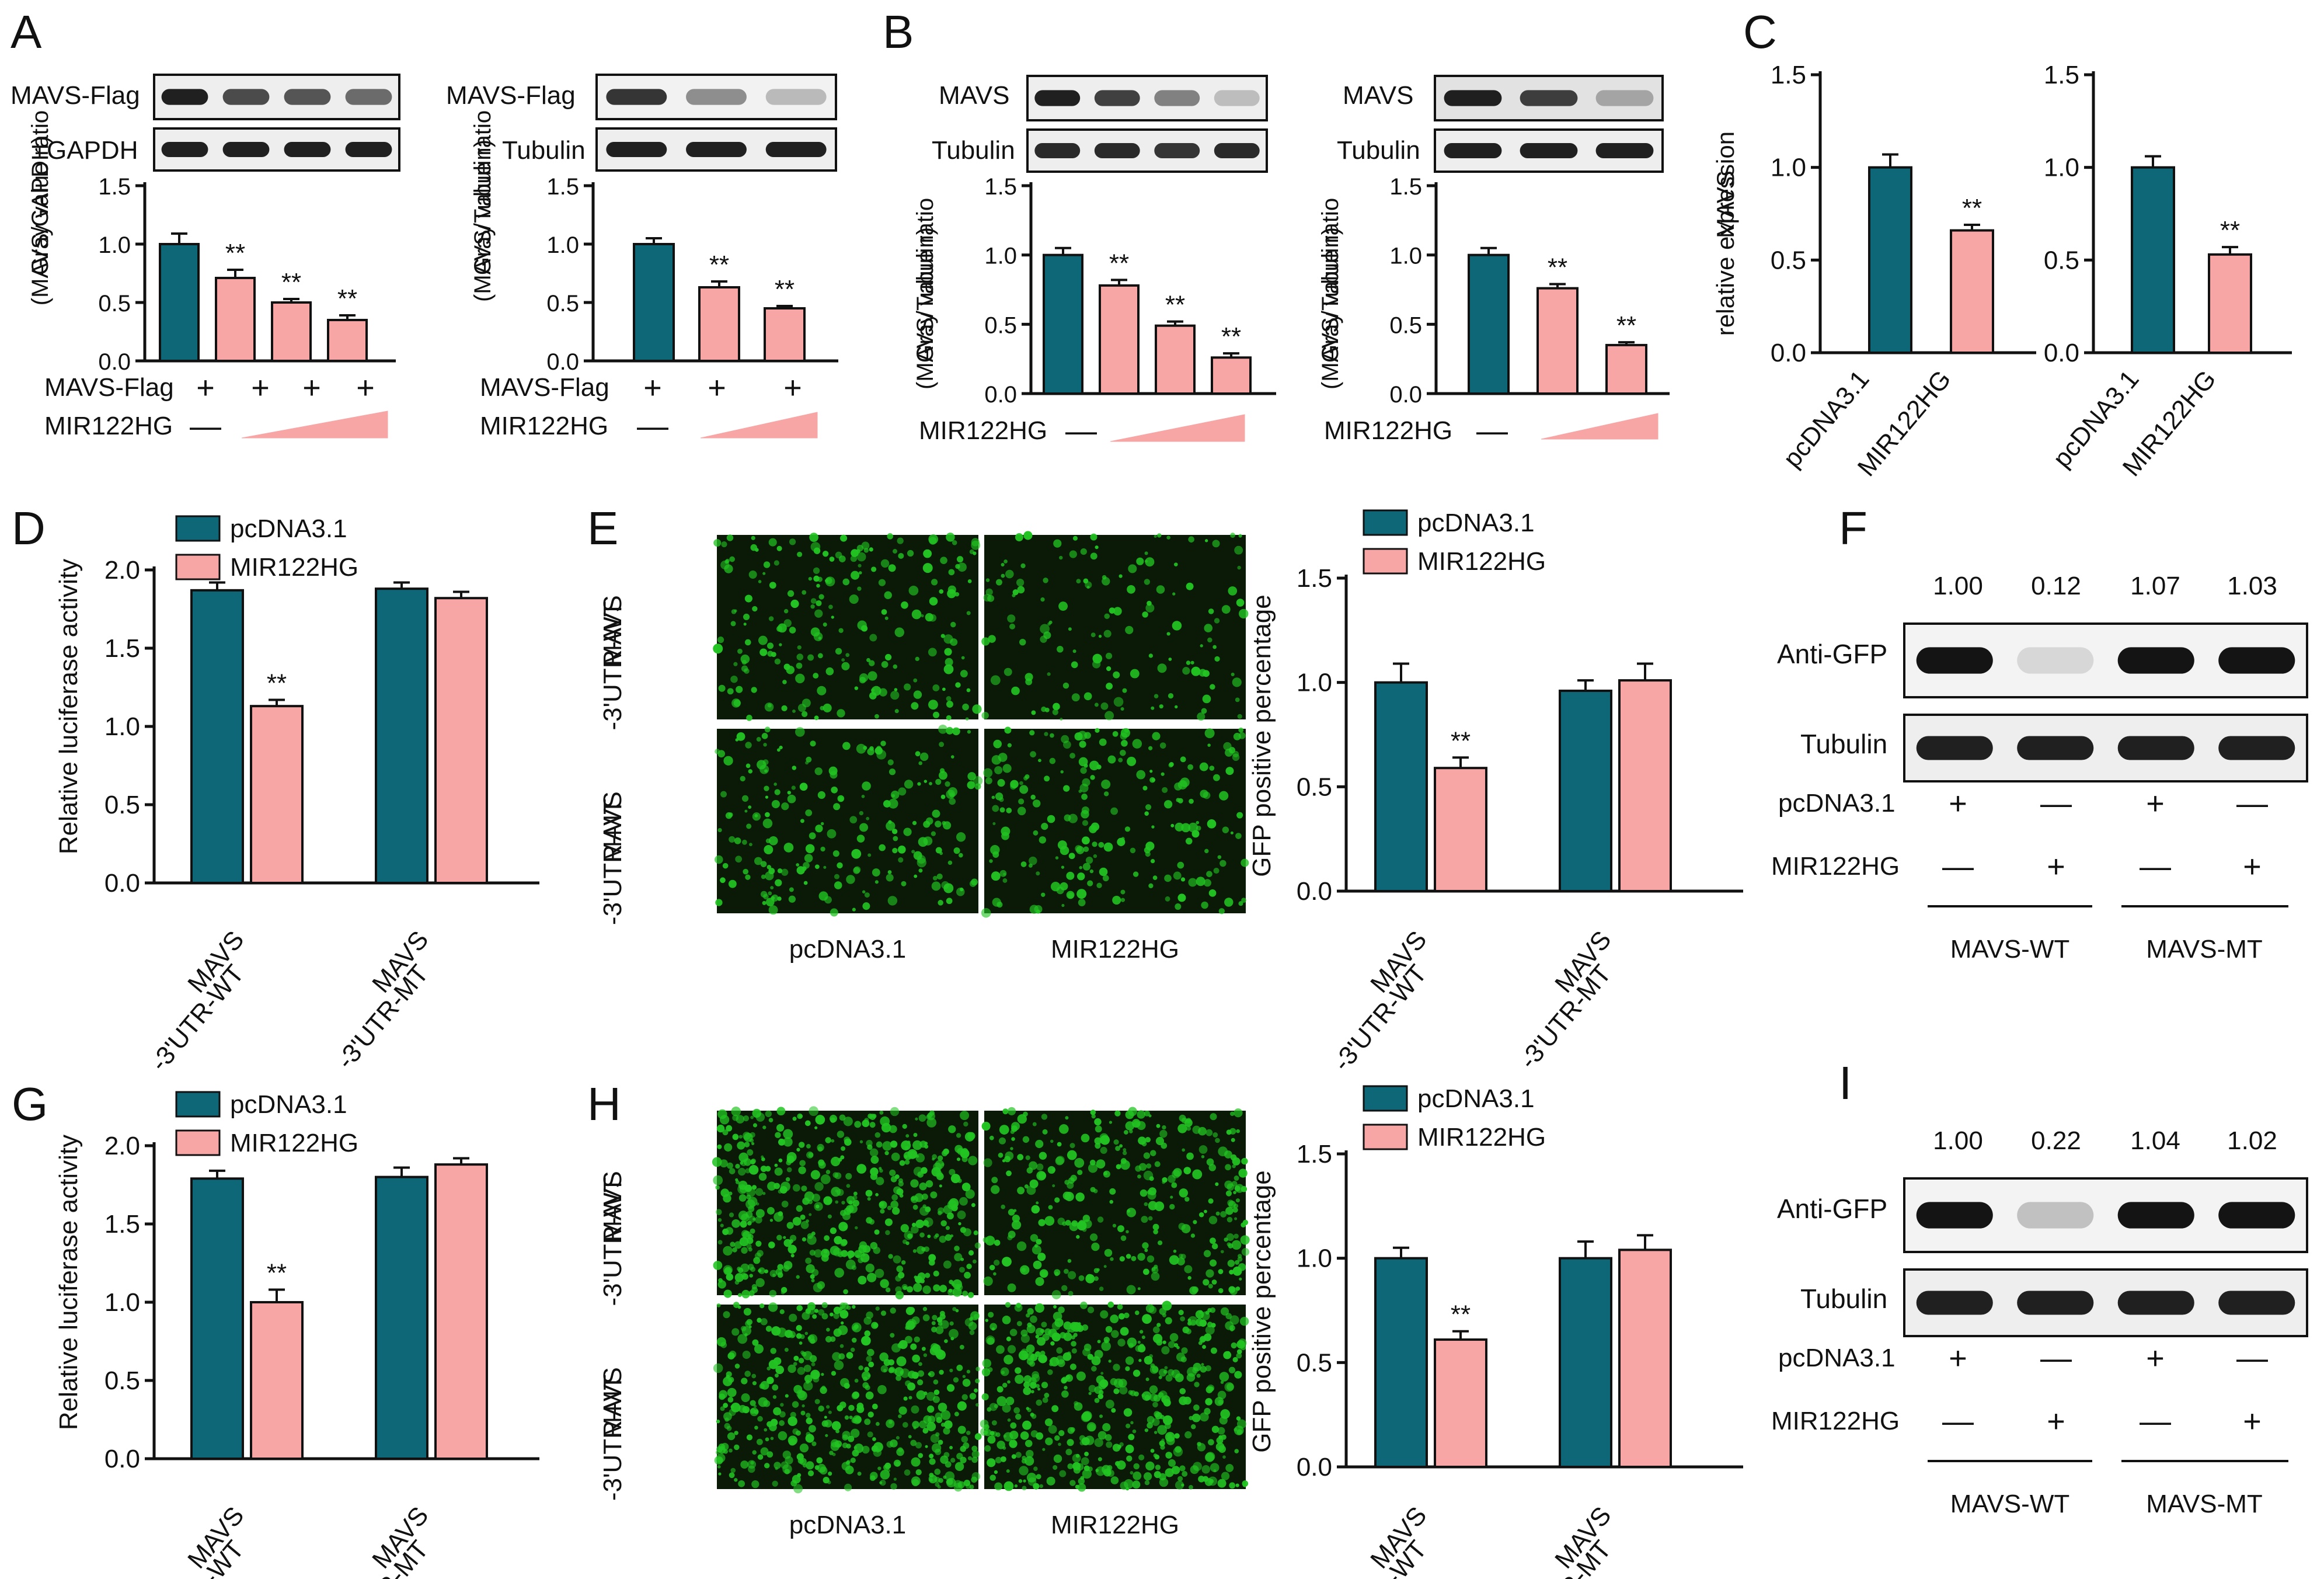 The image size is (2324, 1579). What do you see at coordinates (122, 1302) in the screenshot?
I see `y-tick-label: 1.0` at bounding box center [122, 1302].